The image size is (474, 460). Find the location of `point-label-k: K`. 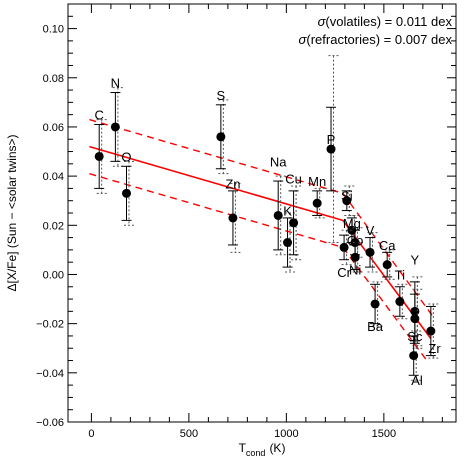

point-label-k: K is located at coordinates (287, 210).